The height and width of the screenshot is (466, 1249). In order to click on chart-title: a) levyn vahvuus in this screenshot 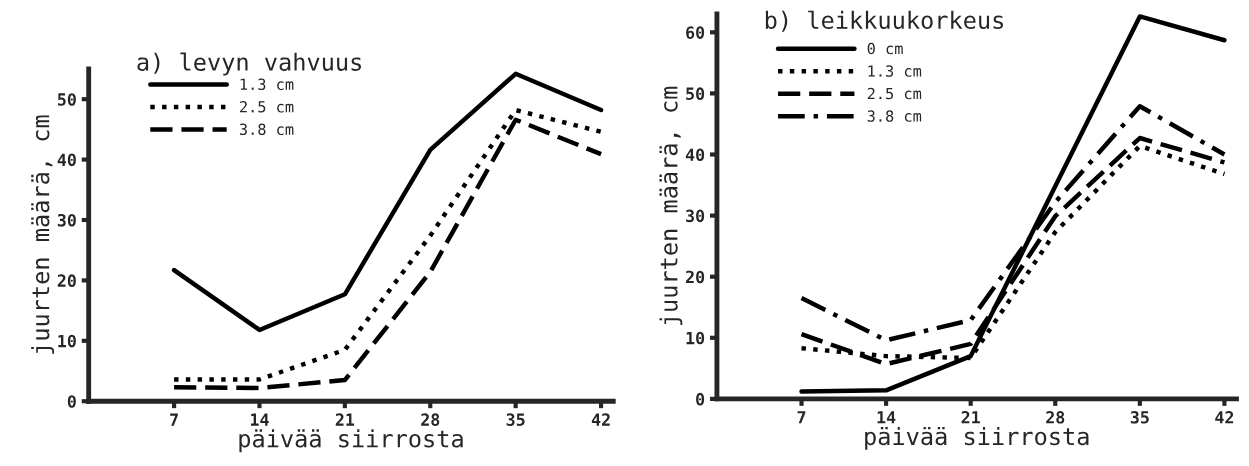, I will do `click(249, 64)`.